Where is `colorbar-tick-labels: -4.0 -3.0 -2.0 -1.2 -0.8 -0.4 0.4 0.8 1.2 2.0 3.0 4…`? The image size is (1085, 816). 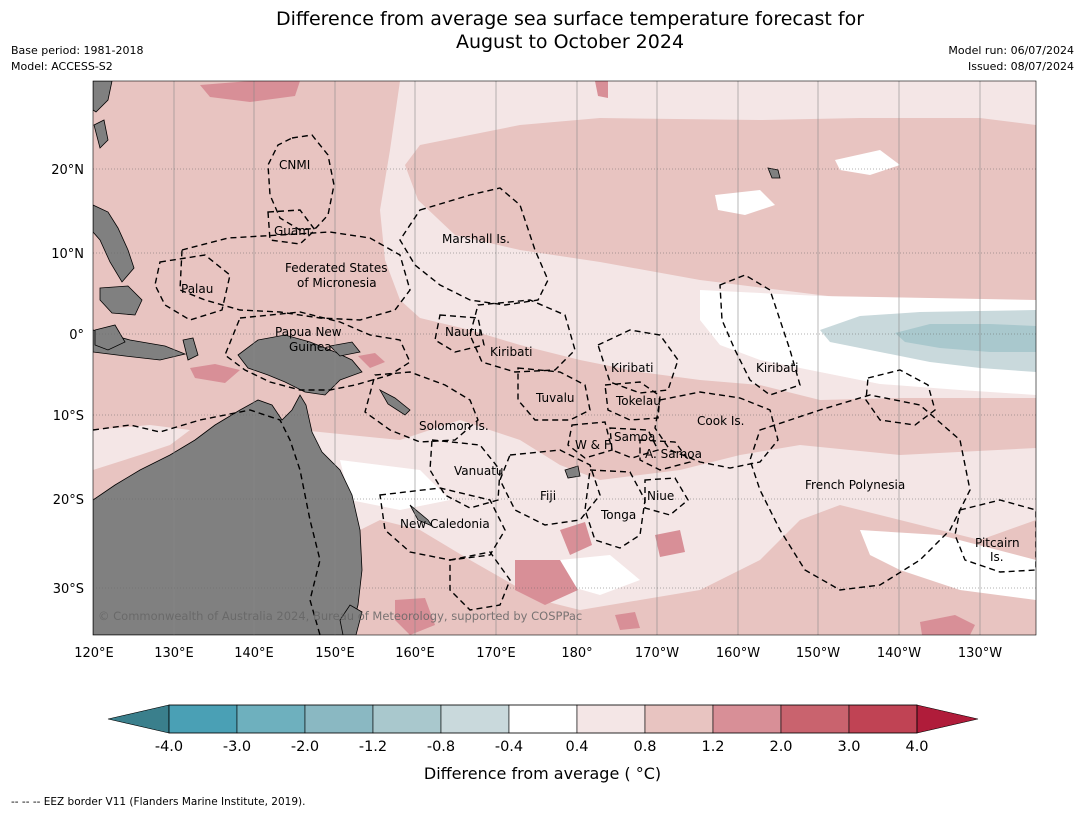
colorbar-tick-labels: -4.0 -3.0 -2.0 -1.2 -0.8 -0.4 0.4 0.8 1.2 2.0 3.0 4… is located at coordinates (542, 747).